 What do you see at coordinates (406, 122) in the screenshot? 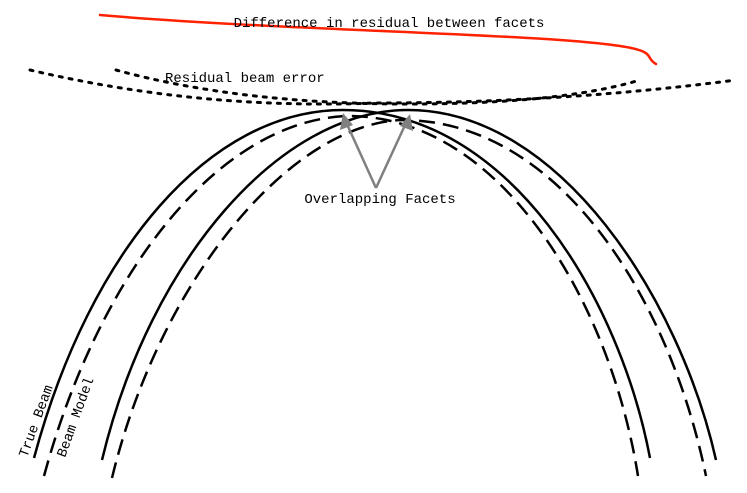
I see `arrow-right-head` at bounding box center [406, 122].